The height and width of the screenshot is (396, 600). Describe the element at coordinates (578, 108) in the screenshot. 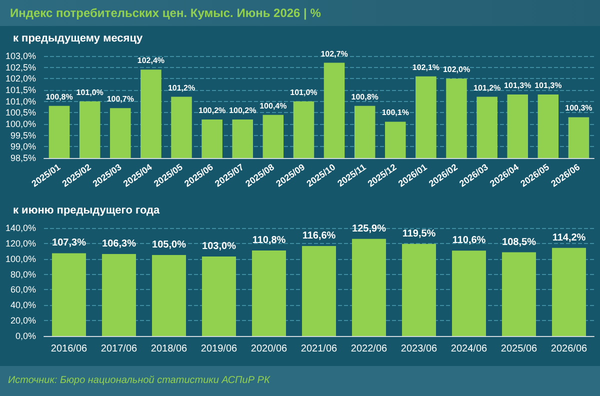

I see `data-label: 100,3%` at that location.